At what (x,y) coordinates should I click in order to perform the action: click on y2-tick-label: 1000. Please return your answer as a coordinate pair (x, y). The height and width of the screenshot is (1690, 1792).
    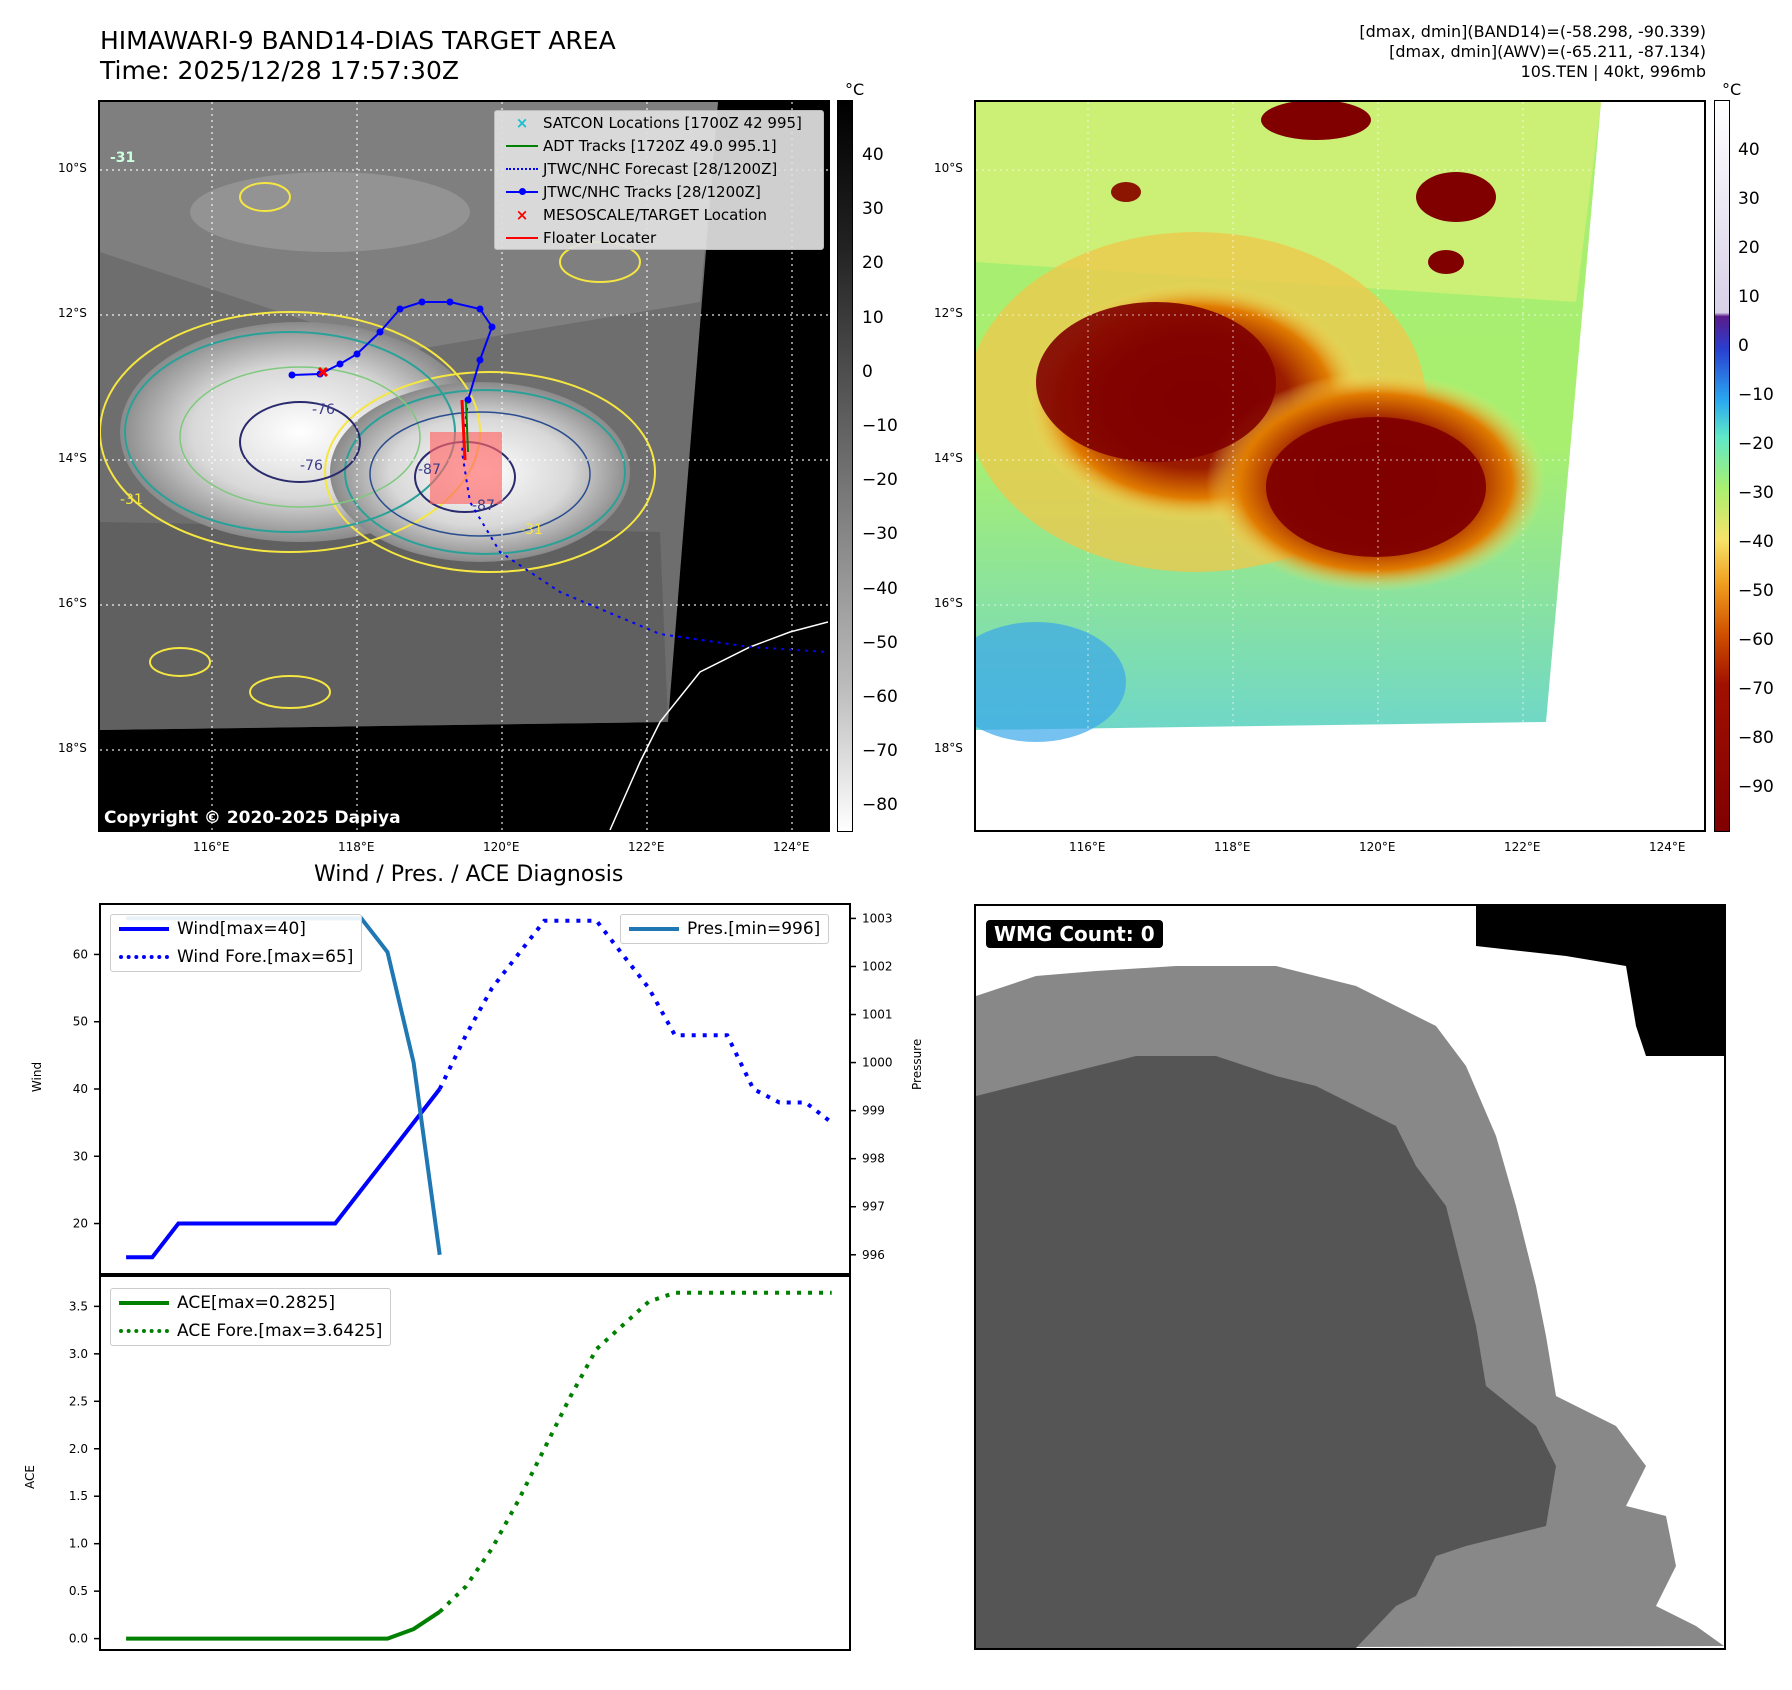
    Looking at the image, I should click on (877, 1063).